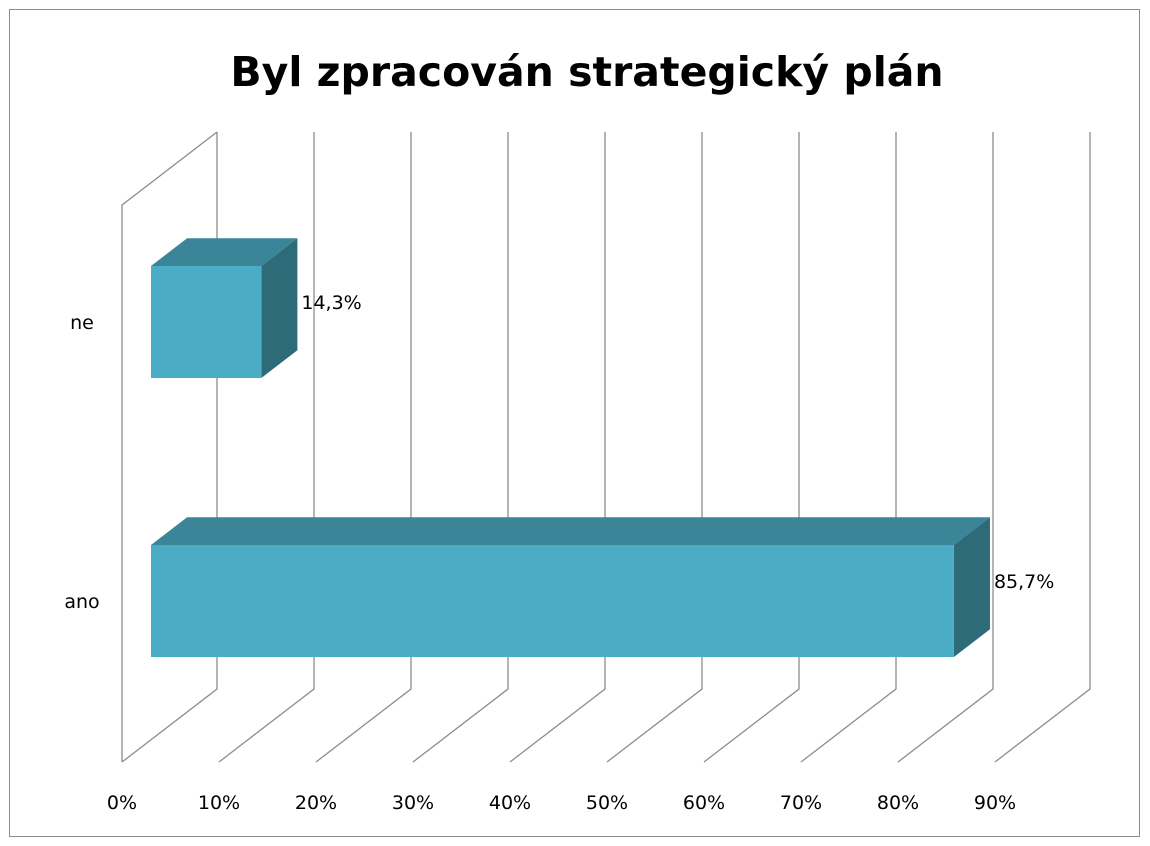  What do you see at coordinates (413, 803) in the screenshot?
I see `x-tick-label: 30%` at bounding box center [413, 803].